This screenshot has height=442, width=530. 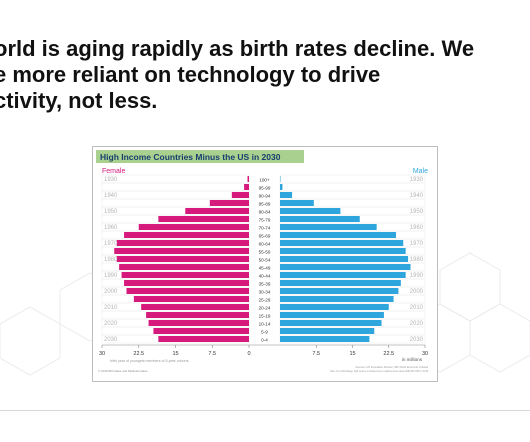 I want to click on age-group-label: 70-74, so click(x=265, y=228).